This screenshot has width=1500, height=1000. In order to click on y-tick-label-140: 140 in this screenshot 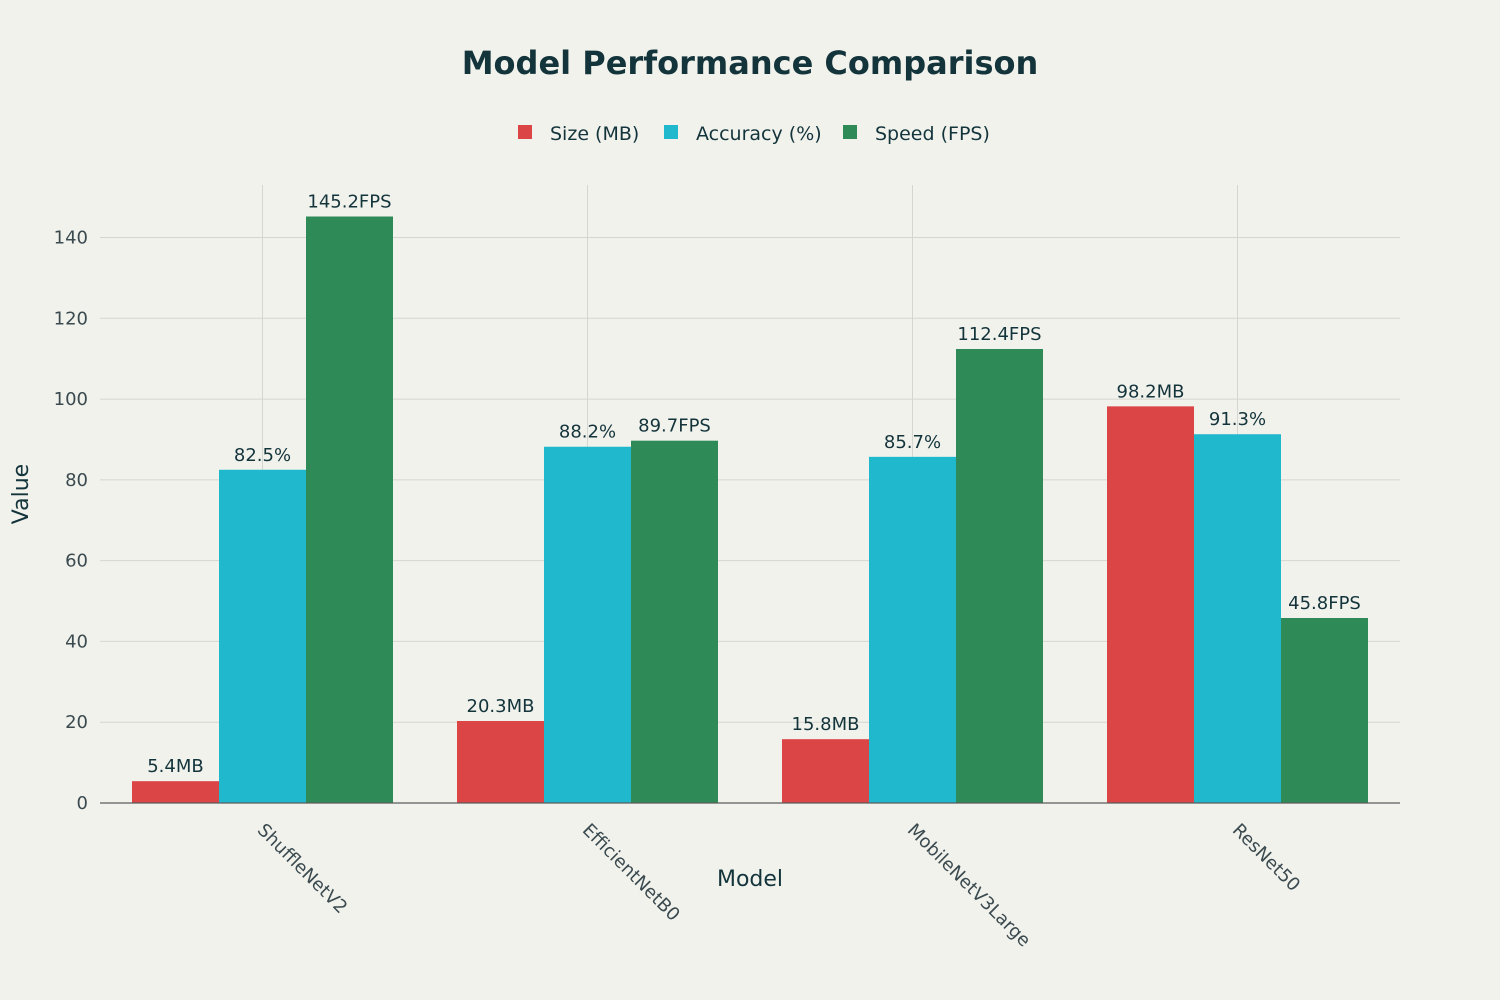, I will do `click(71, 238)`.